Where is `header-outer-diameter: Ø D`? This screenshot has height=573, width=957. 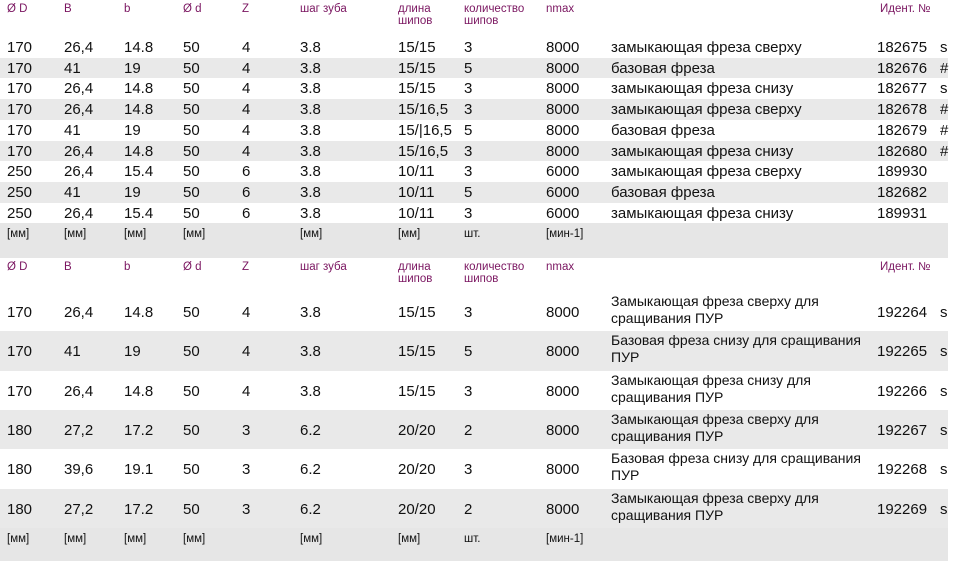
header-outer-diameter: Ø D is located at coordinates (17, 267).